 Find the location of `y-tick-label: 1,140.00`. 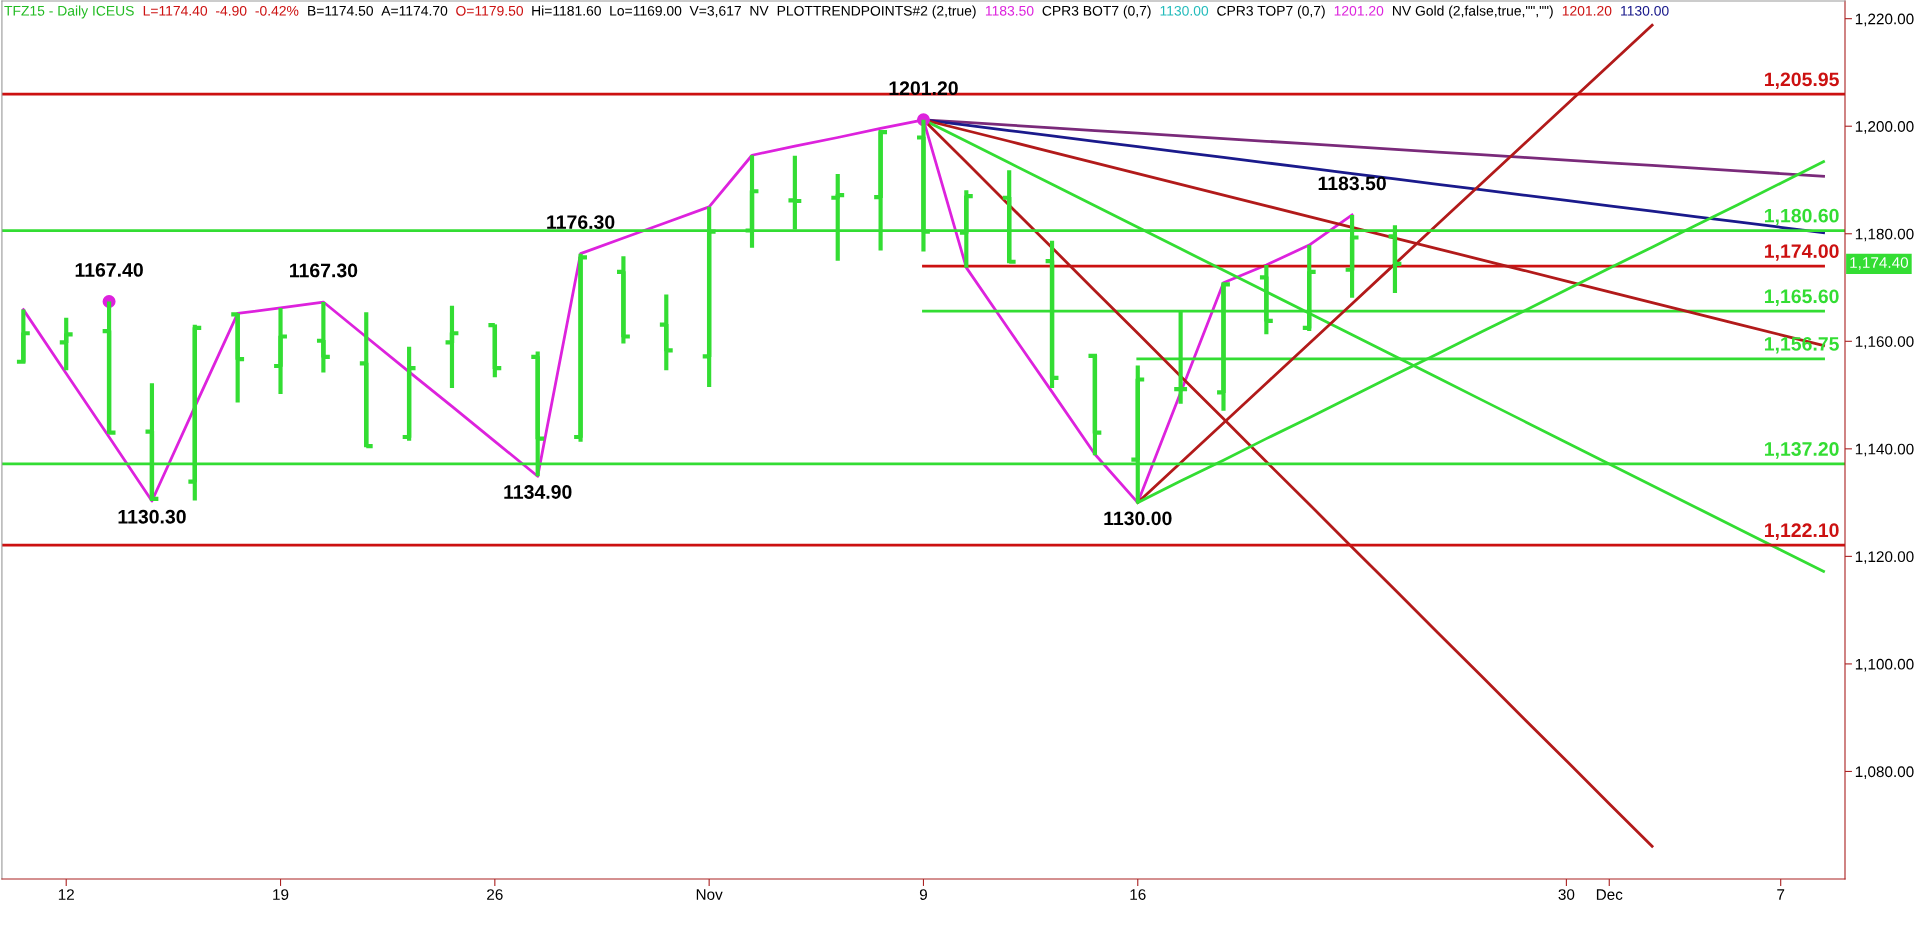

y-tick-label: 1,140.00 is located at coordinates (1884, 450).